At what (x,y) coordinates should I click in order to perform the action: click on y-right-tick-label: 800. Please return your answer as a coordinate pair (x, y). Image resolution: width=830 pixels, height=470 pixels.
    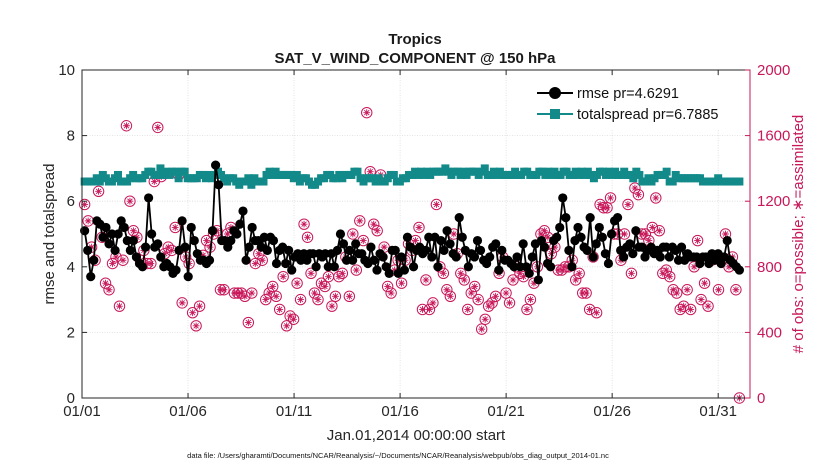
    Looking at the image, I should click on (769, 267).